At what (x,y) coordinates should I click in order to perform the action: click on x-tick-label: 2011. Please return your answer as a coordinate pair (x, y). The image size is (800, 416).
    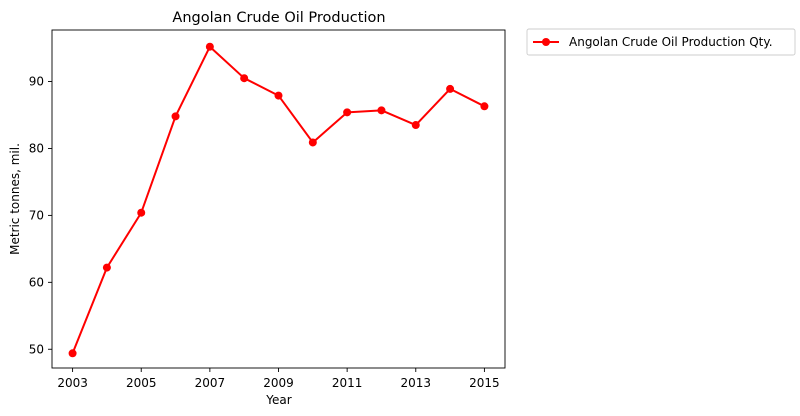
    Looking at the image, I should click on (347, 383).